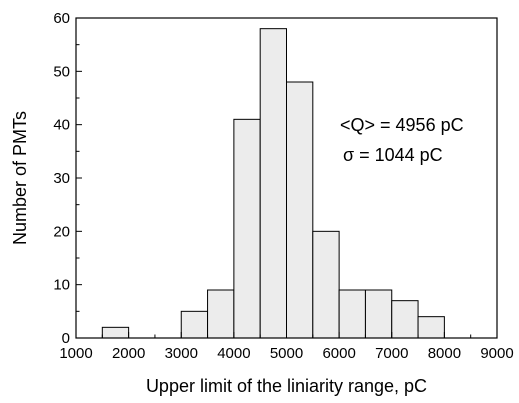  What do you see at coordinates (286, 386) in the screenshot?
I see `x-axis-title: Upper limit of the liniarity range, pC` at bounding box center [286, 386].